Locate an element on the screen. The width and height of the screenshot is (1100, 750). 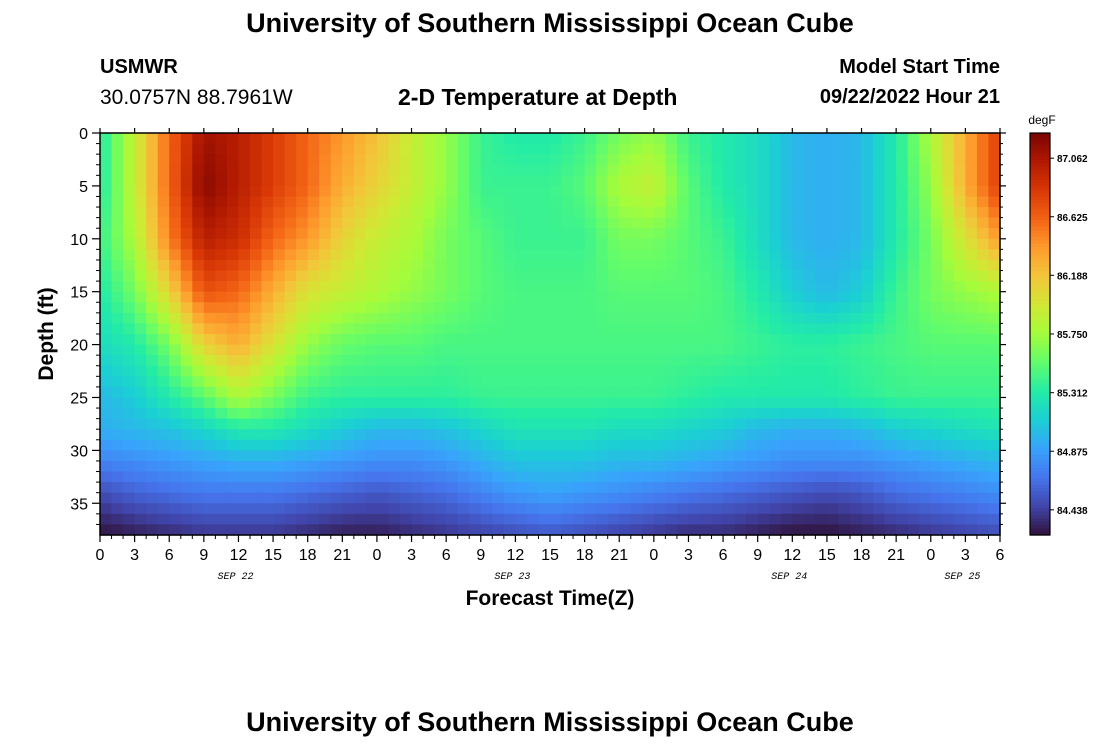
x-tick-label: 18 is located at coordinates (862, 555).